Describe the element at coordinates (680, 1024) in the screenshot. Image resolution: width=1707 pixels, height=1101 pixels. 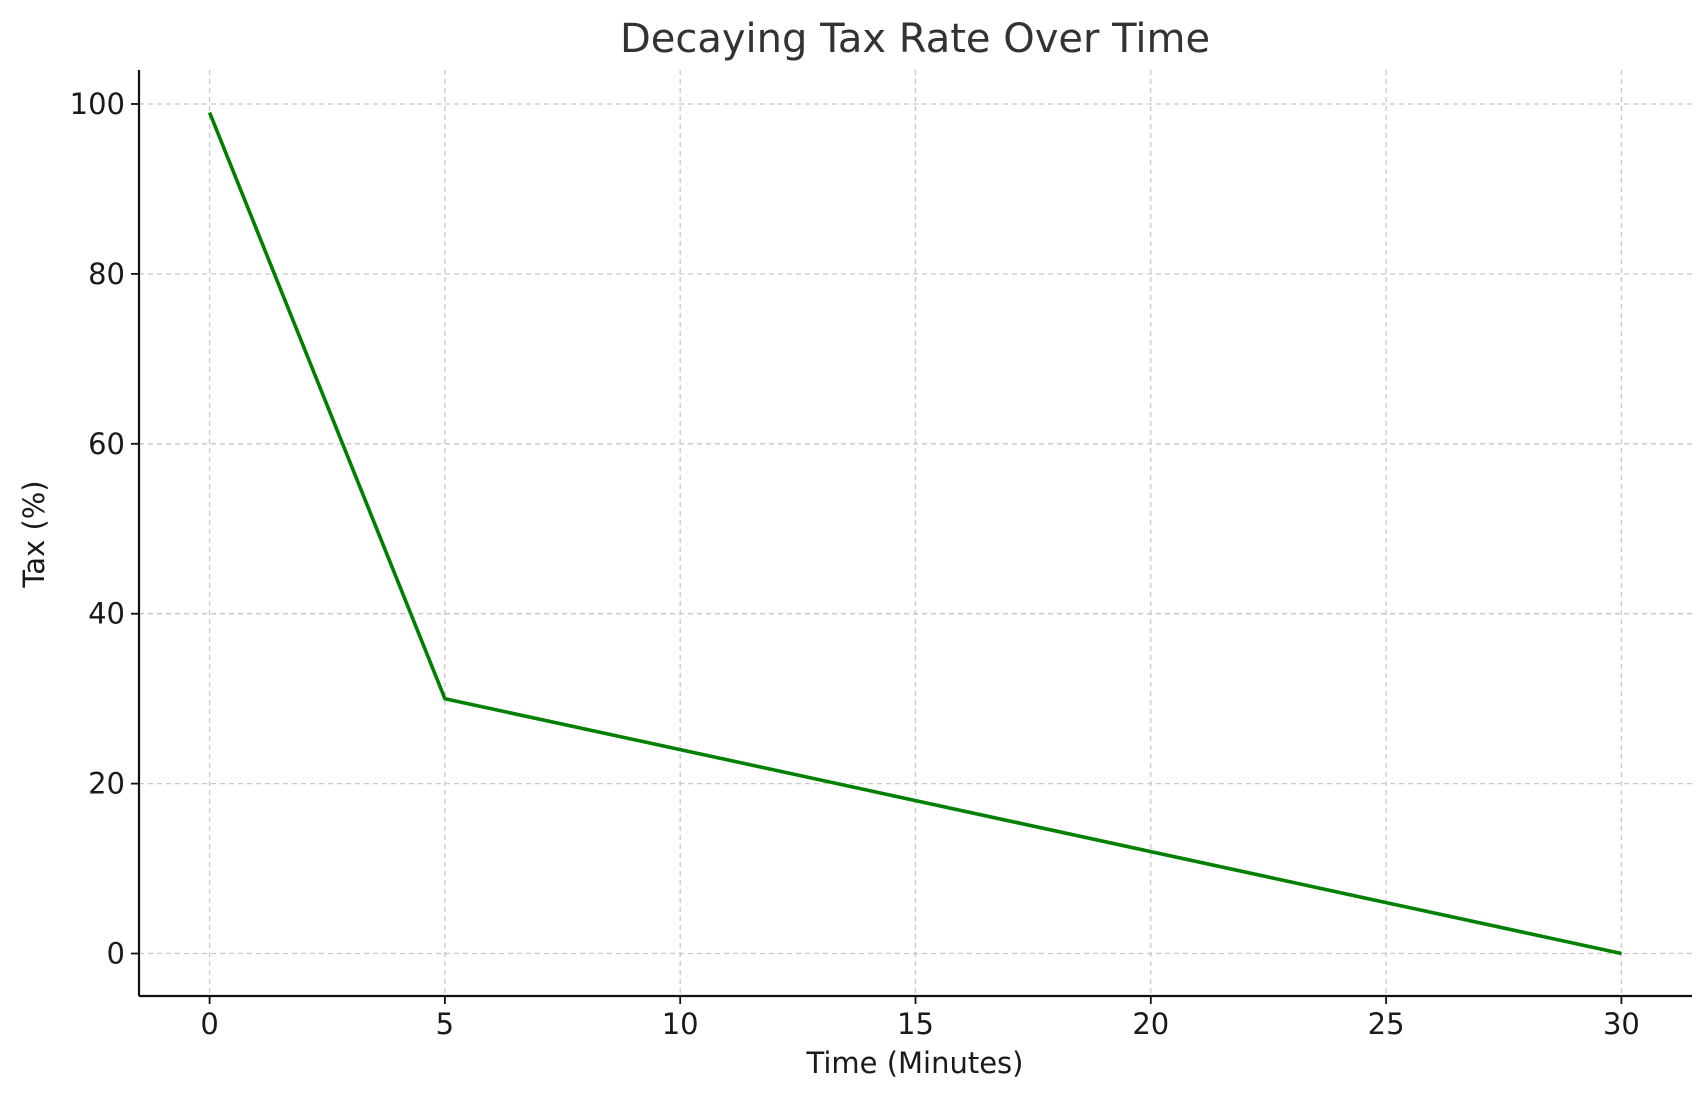
I see `x-tick-label: 10` at that location.